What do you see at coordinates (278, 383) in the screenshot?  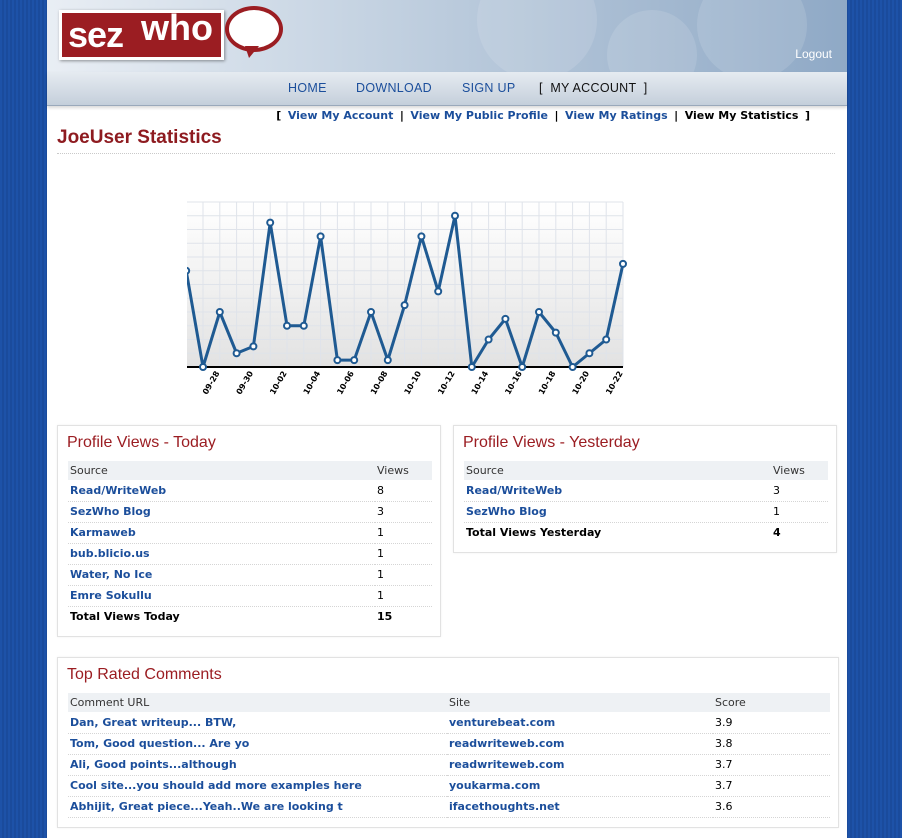 I see `x-tick-label: 10-02` at bounding box center [278, 383].